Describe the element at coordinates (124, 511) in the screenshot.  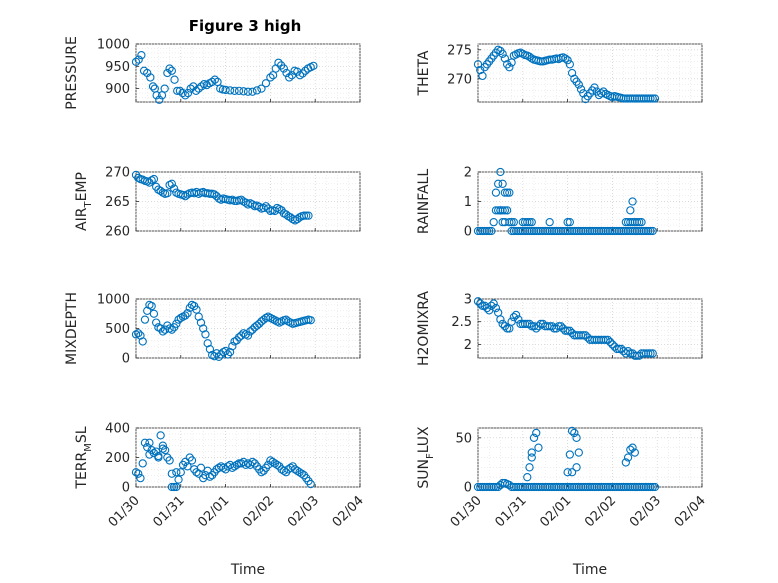
I see `x-tick-label: 01/30` at that location.